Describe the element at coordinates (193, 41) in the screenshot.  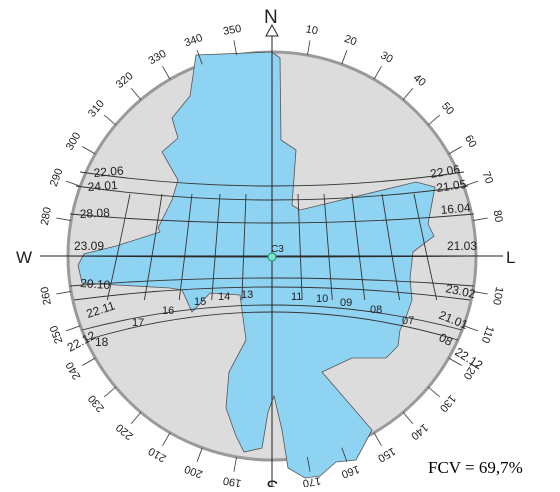
I see `azimuth-label-340: 340` at that location.